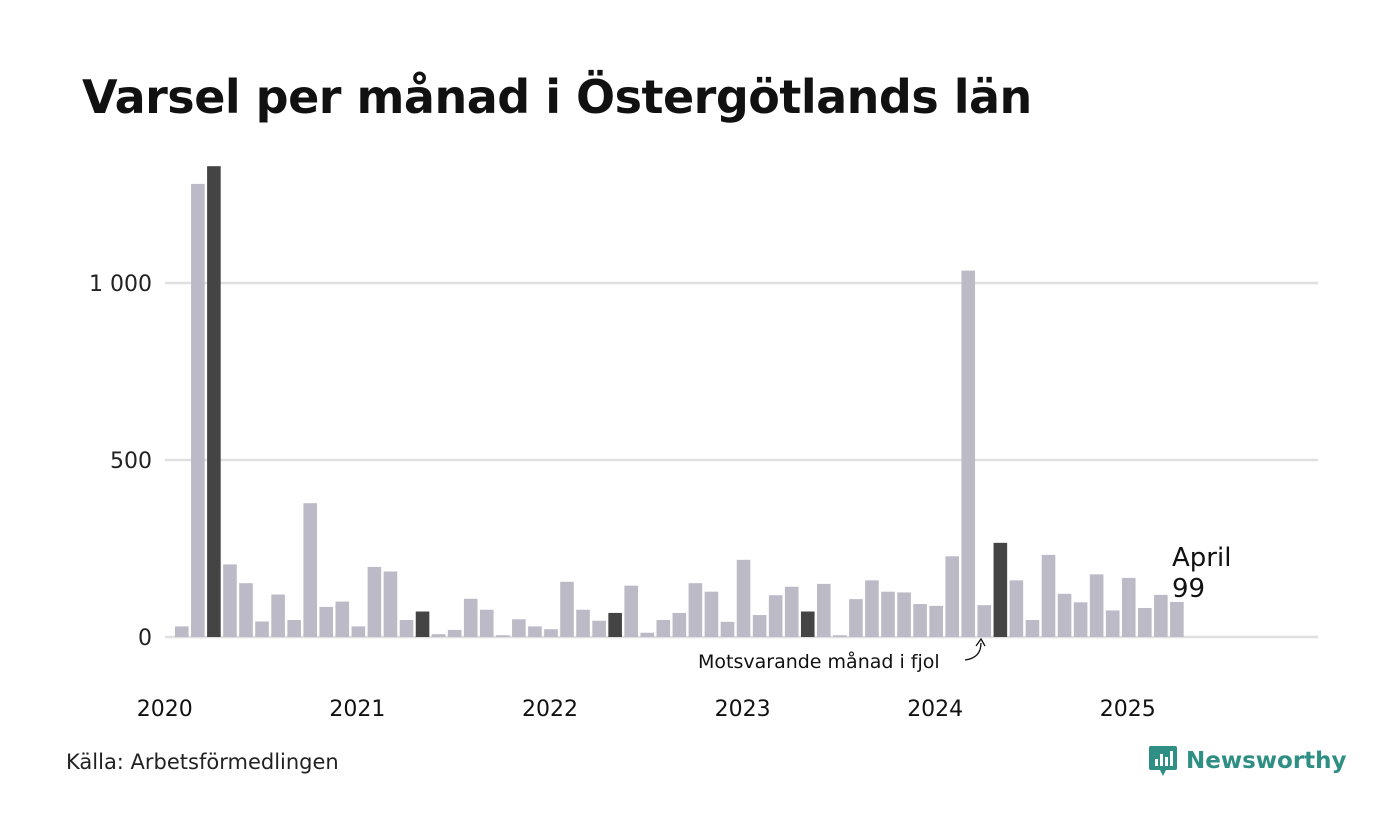 The width and height of the screenshot is (1400, 840). I want to click on annotation: Motsvarande månad i fjol, so click(842, 655).